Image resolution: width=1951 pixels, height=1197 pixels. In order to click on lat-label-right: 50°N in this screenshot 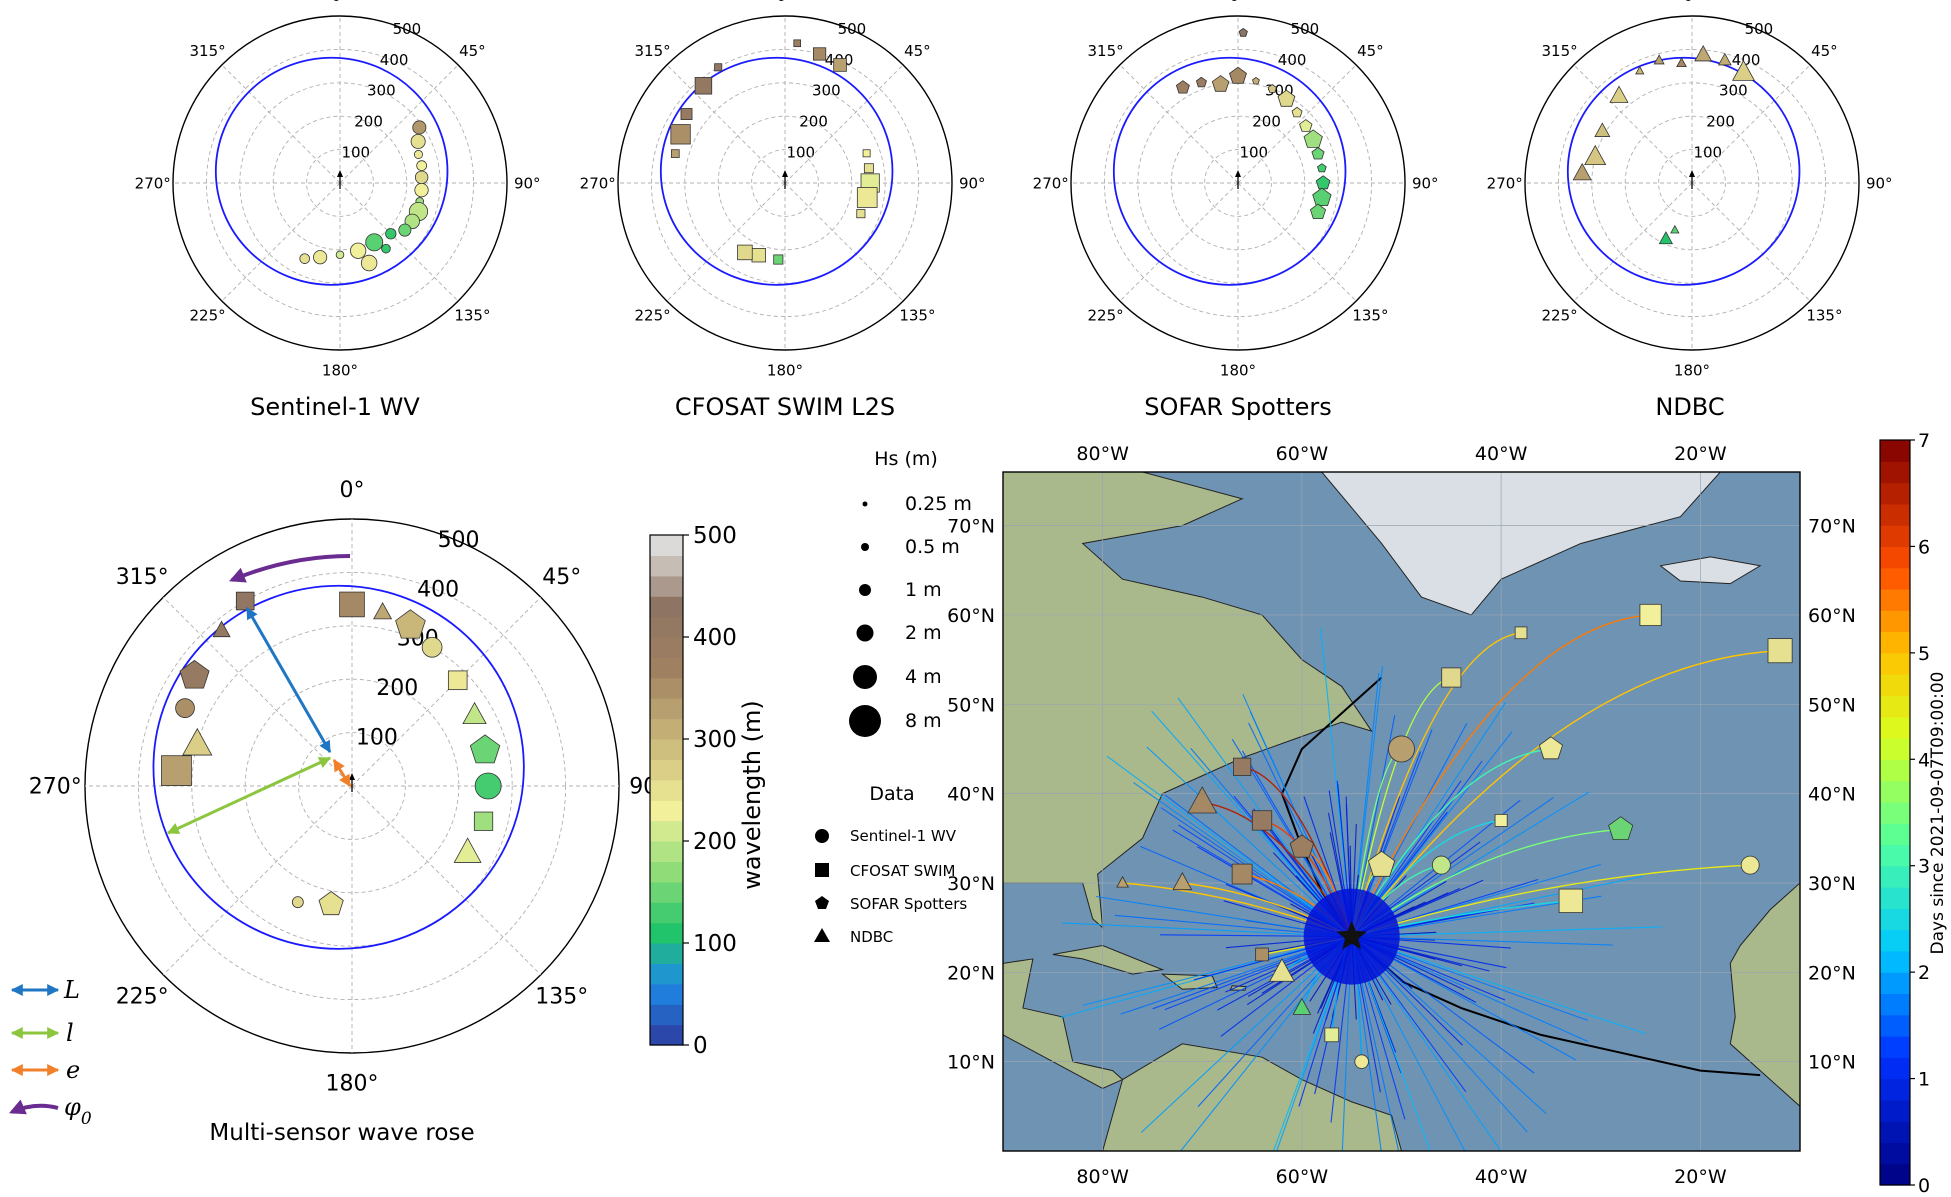, I will do `click(1832, 705)`.